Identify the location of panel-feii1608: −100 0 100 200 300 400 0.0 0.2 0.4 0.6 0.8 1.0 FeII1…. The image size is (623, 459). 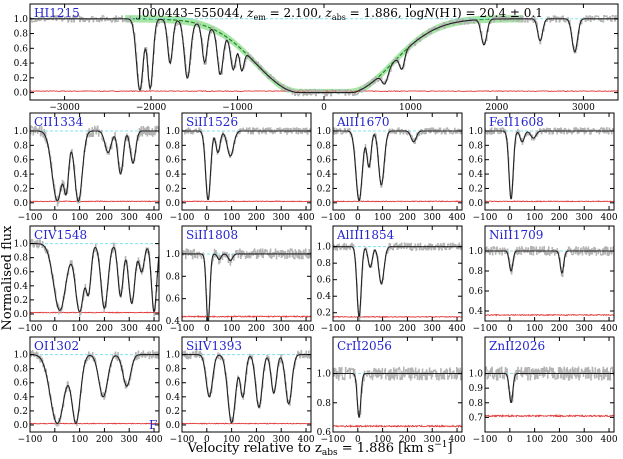
(543, 167).